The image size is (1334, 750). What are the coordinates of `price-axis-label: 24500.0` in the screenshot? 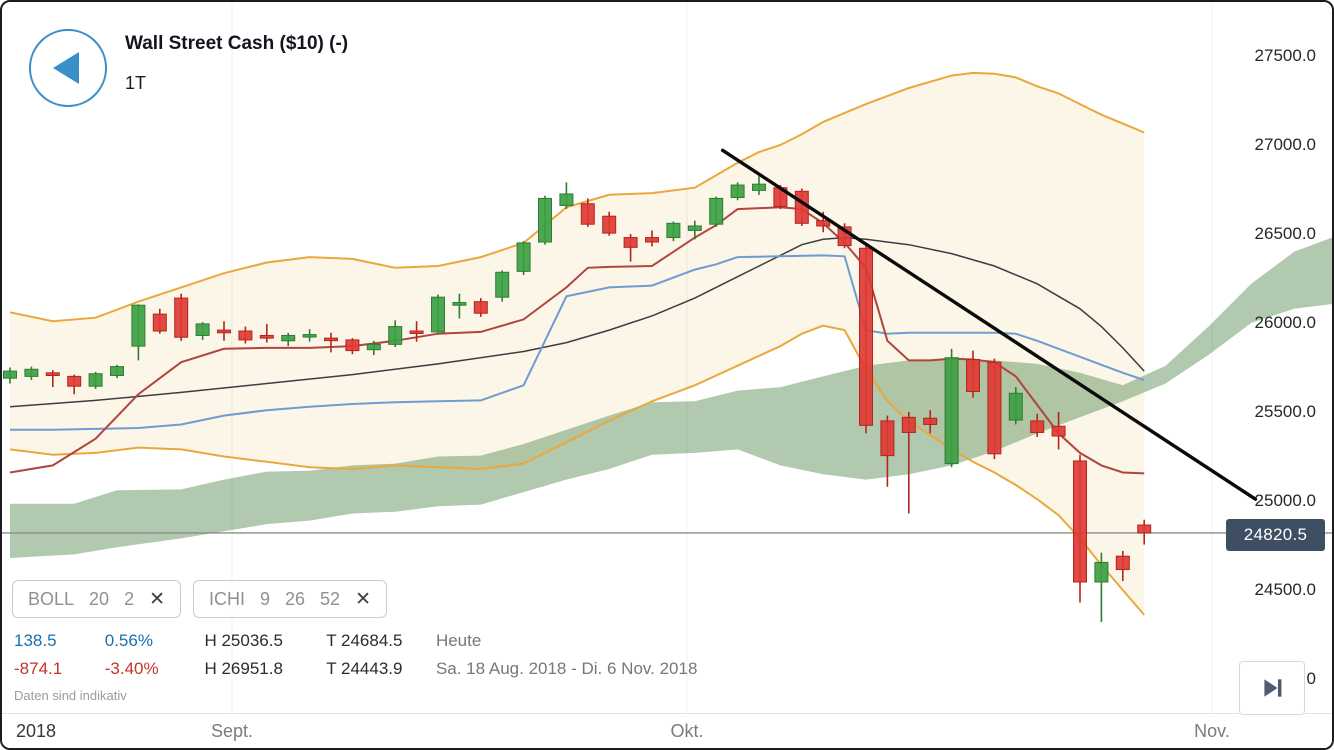 It's located at (1285, 589).